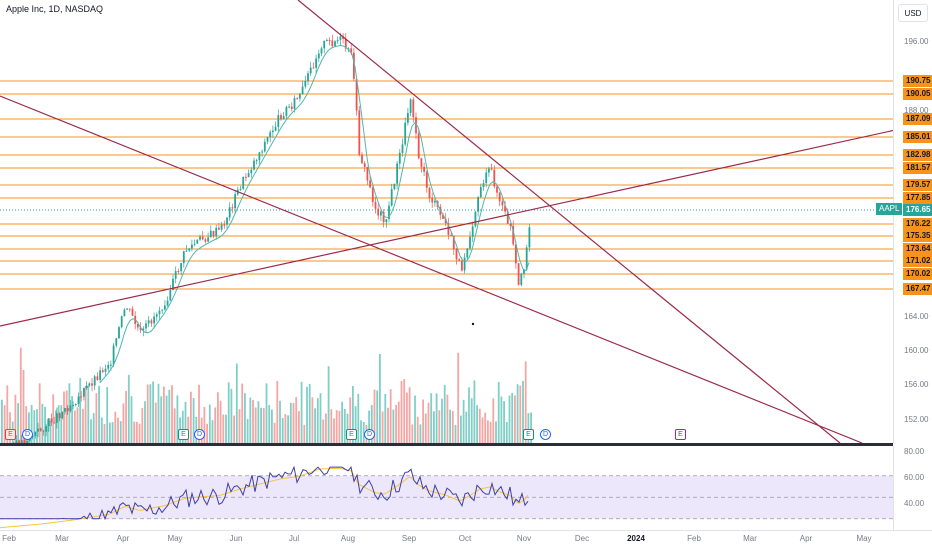 This screenshot has width=932, height=551. What do you see at coordinates (917, 94) in the screenshot?
I see `price-level-label: 190.05` at bounding box center [917, 94].